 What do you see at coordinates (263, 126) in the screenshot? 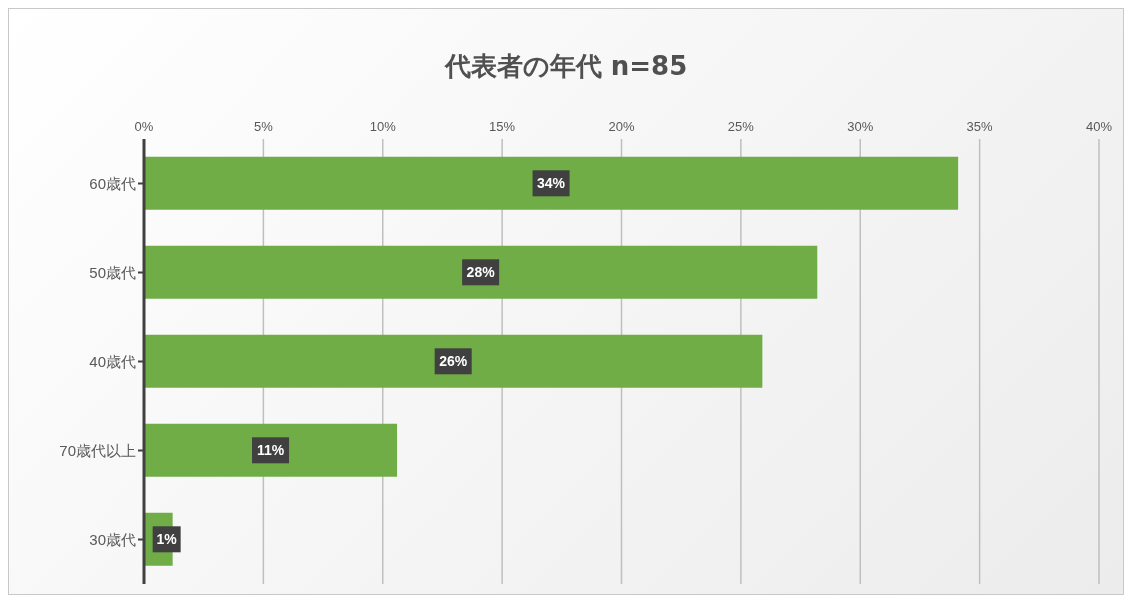
I see `x-tick-label: 5%` at bounding box center [263, 126].